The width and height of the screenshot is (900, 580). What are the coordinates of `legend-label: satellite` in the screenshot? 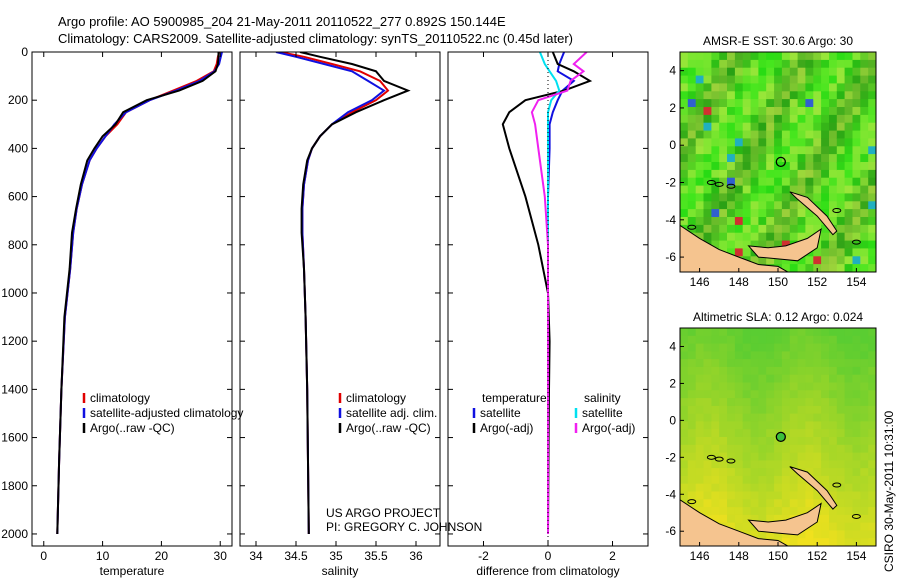 It's located at (500, 413).